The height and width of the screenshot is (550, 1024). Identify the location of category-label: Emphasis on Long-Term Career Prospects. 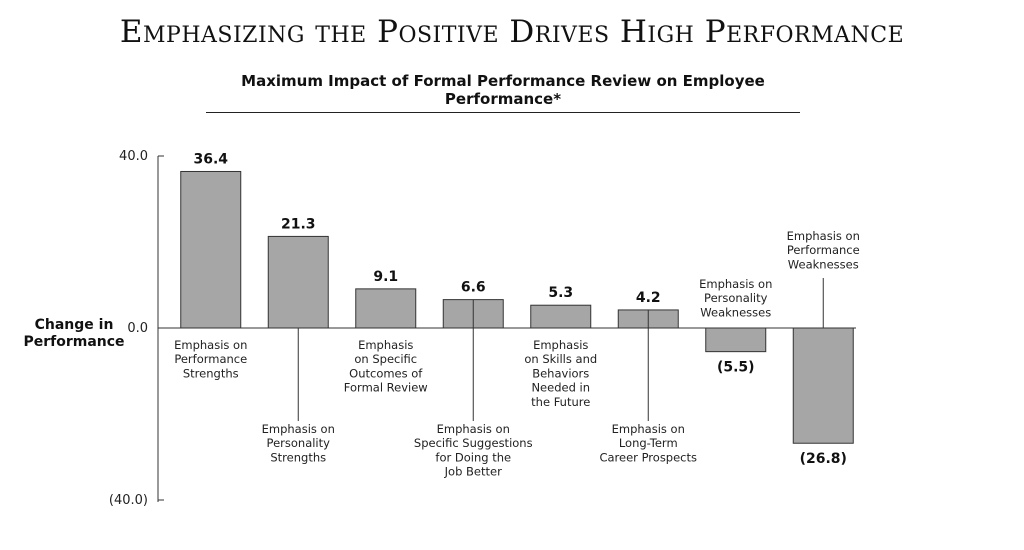
(648, 443).